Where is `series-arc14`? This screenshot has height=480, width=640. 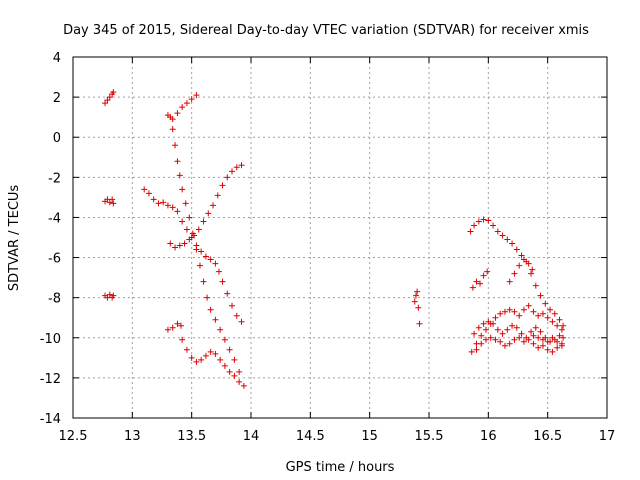
series-arc14 is located at coordinates (516, 328).